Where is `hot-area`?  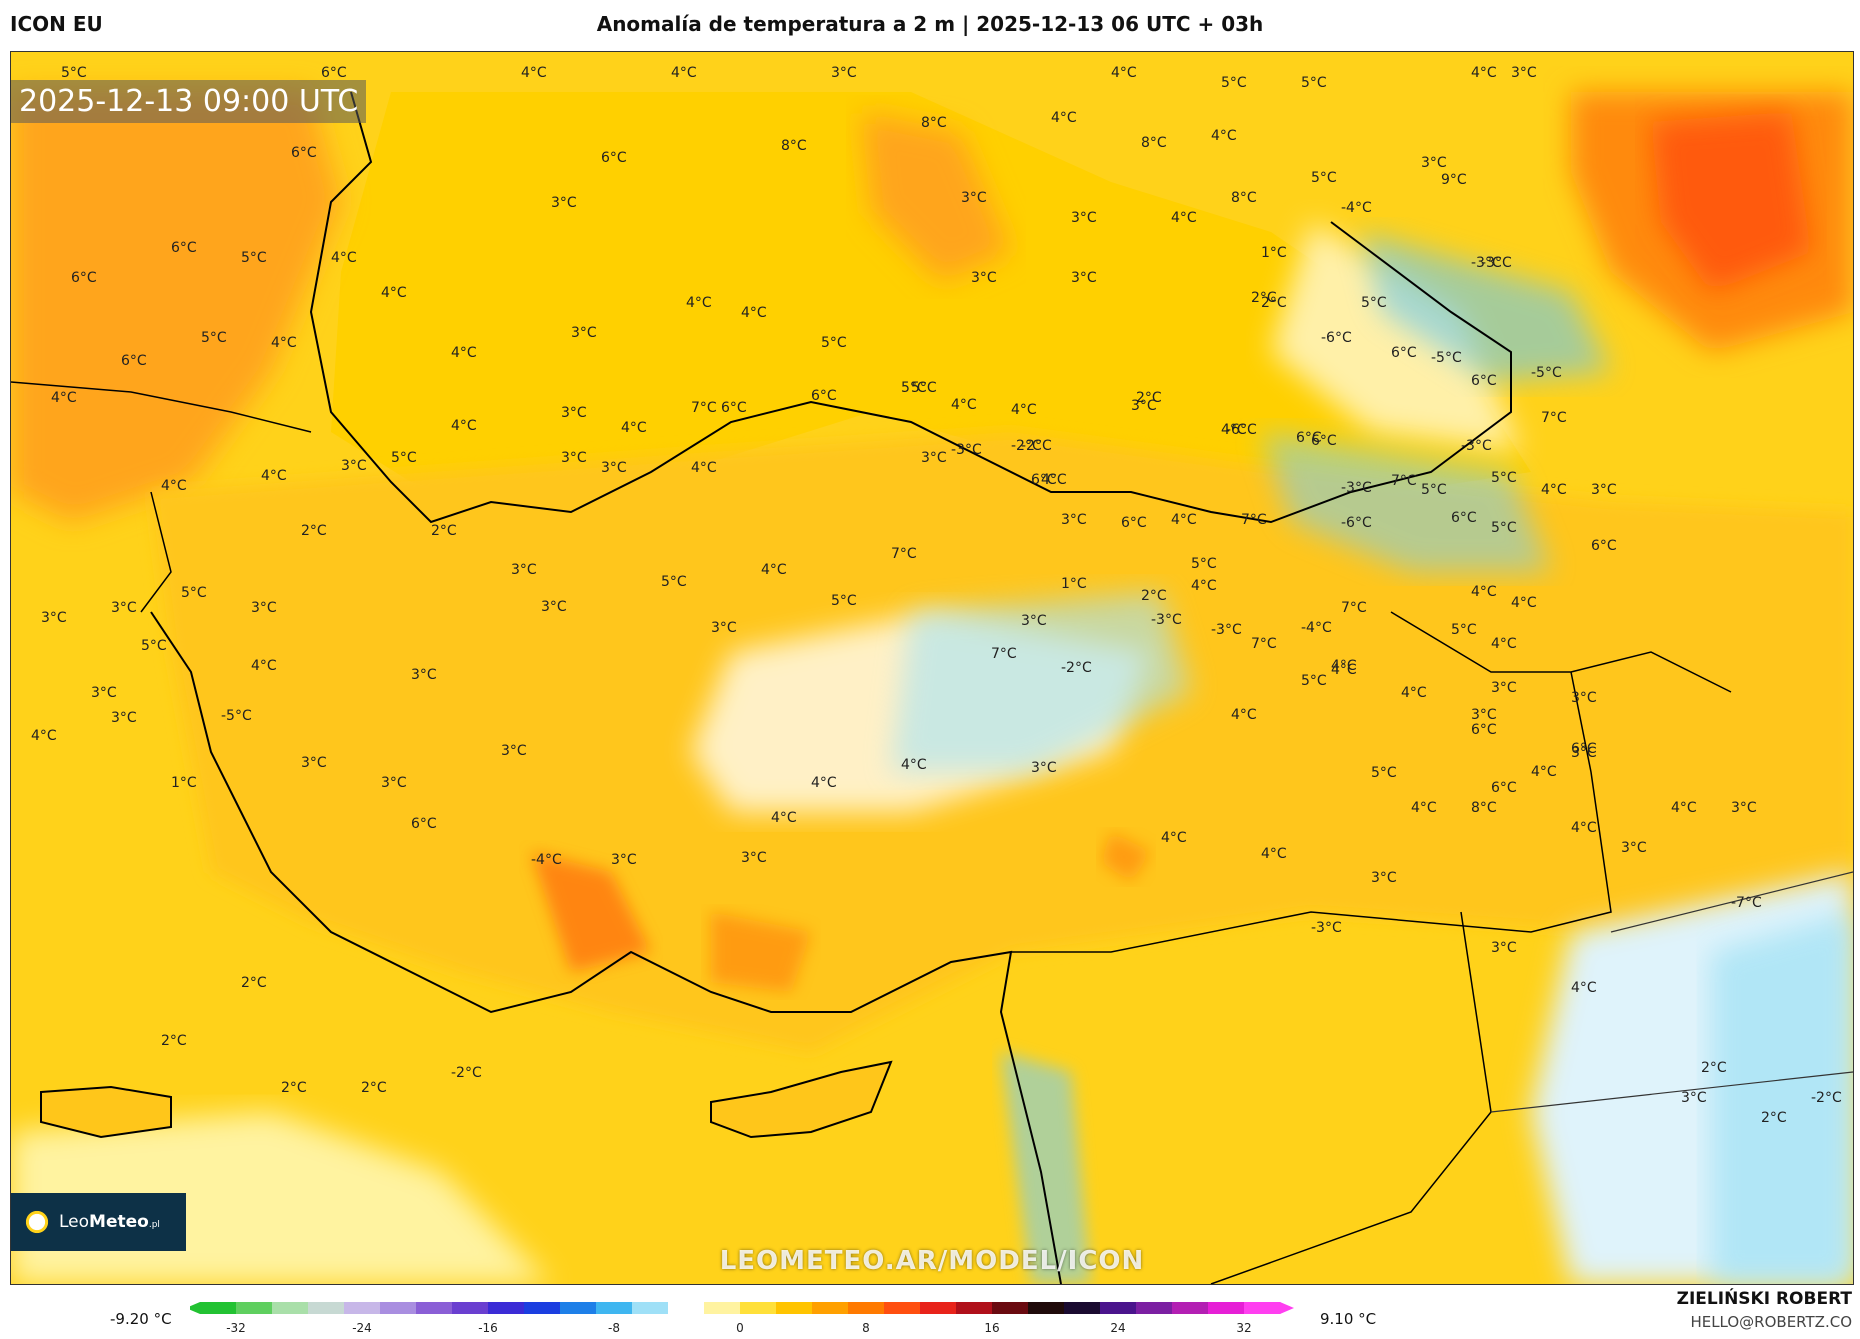
hot-area is located at coordinates (1731, 202).